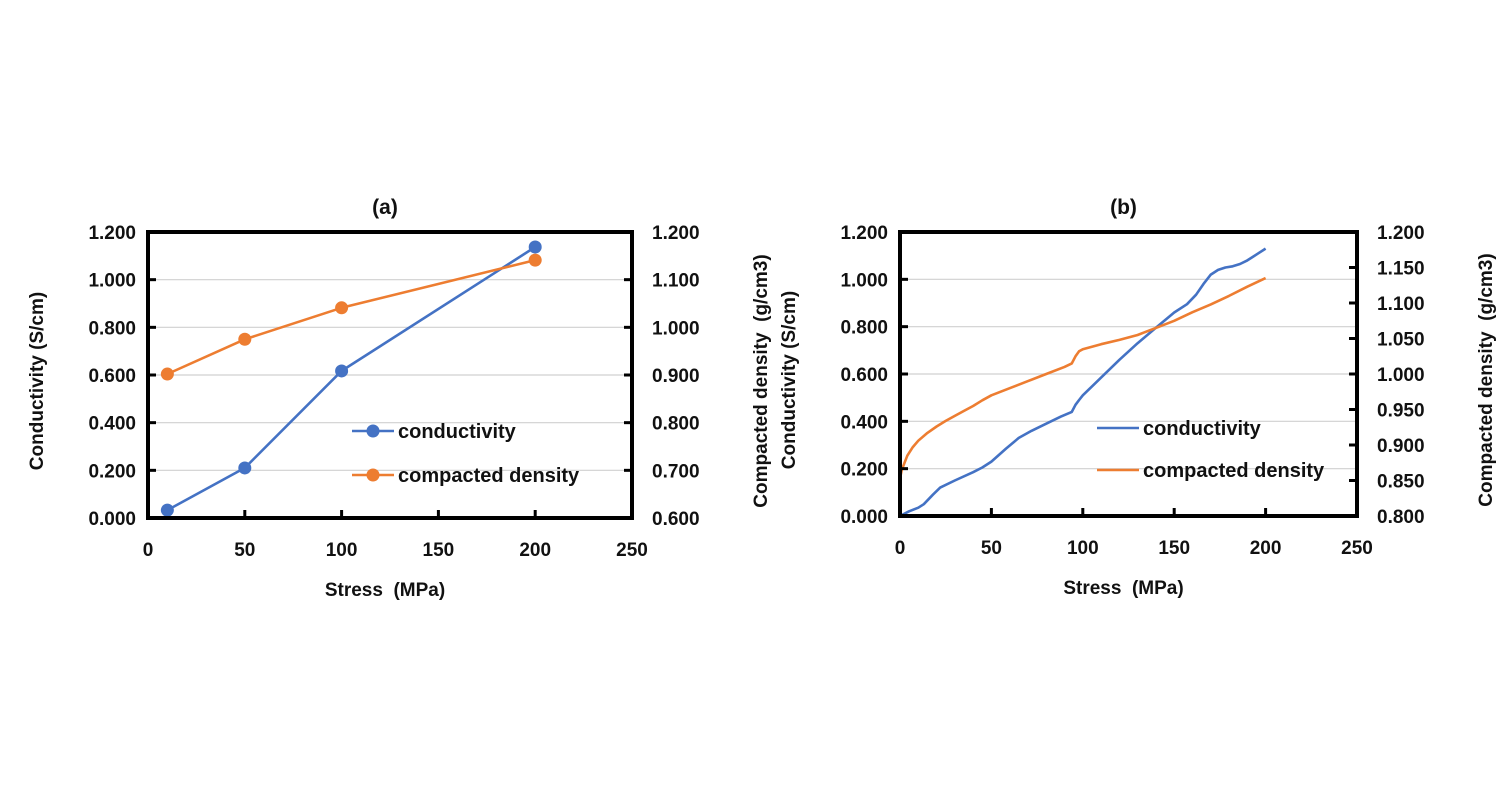 This screenshot has height=800, width=1500. Describe the element at coordinates (676, 471) in the screenshot. I see `y2-tick-label: 0.700` at that location.